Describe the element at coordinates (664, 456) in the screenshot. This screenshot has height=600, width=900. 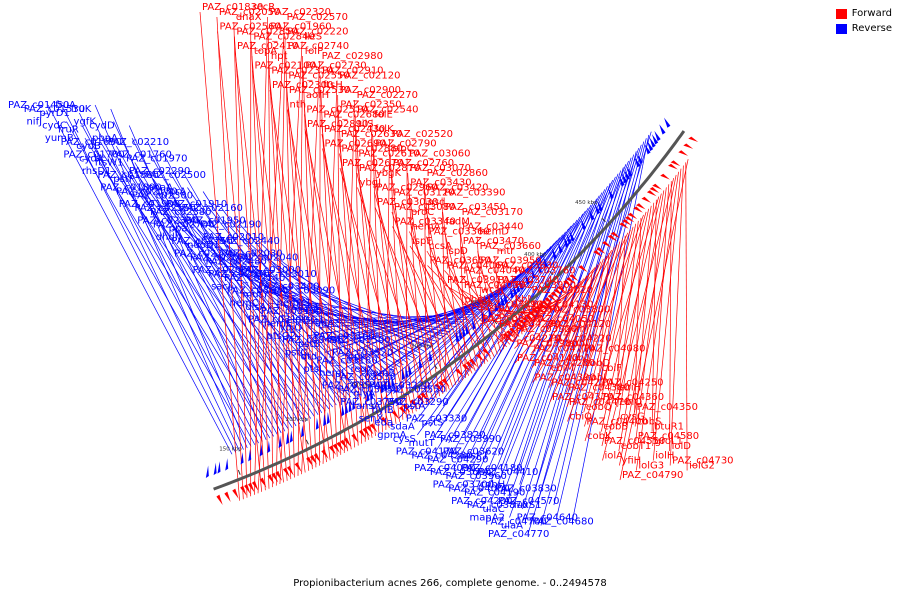
I see `forward-gene-label: iolH` at that location.